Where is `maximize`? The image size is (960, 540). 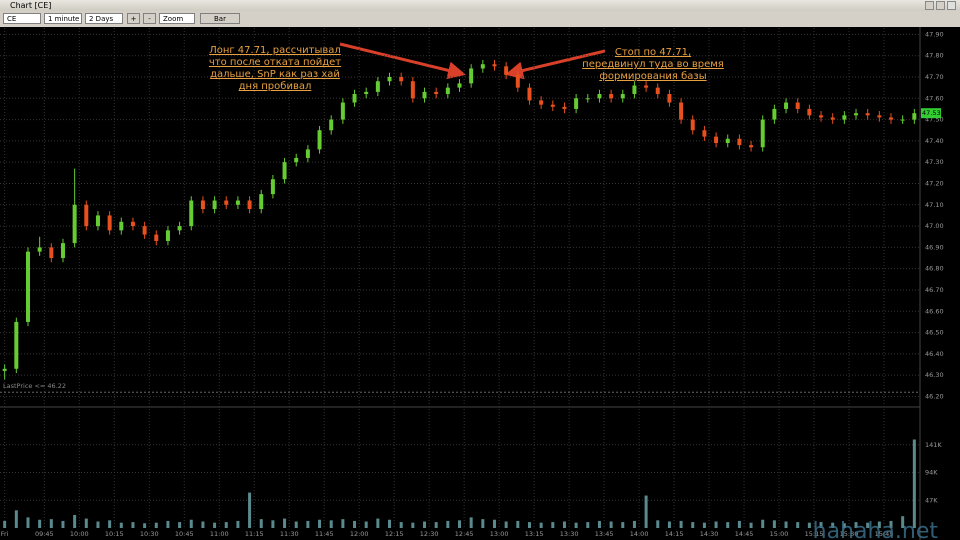
maximize is located at coordinates (940, 5).